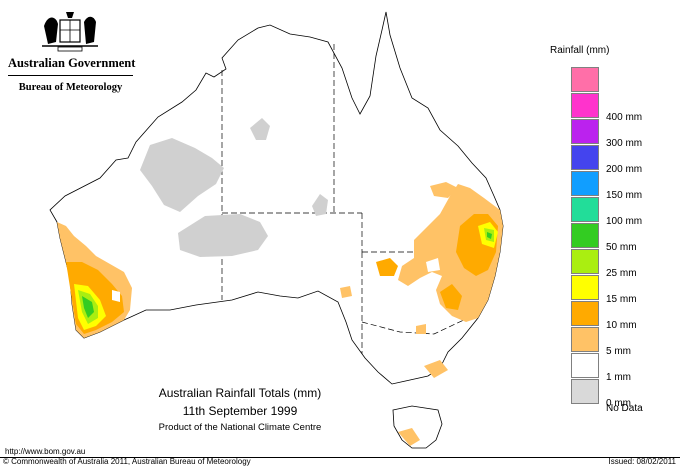  Describe the element at coordinates (580, 50) in the screenshot. I see `legend-title: Rainfall (mm)` at that location.